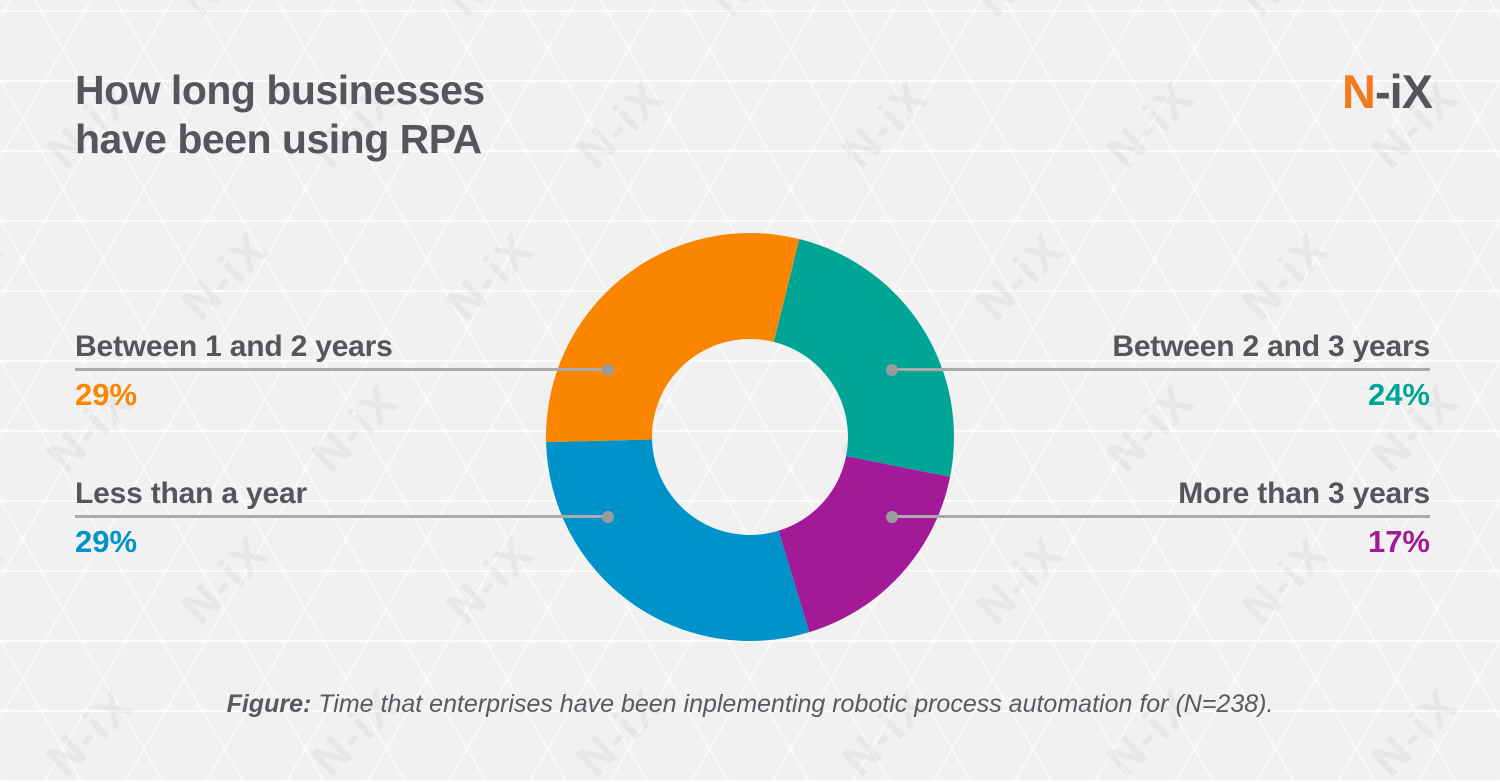  Describe the element at coordinates (863, 358) in the screenshot. I see `donut-segment-top-right` at that location.